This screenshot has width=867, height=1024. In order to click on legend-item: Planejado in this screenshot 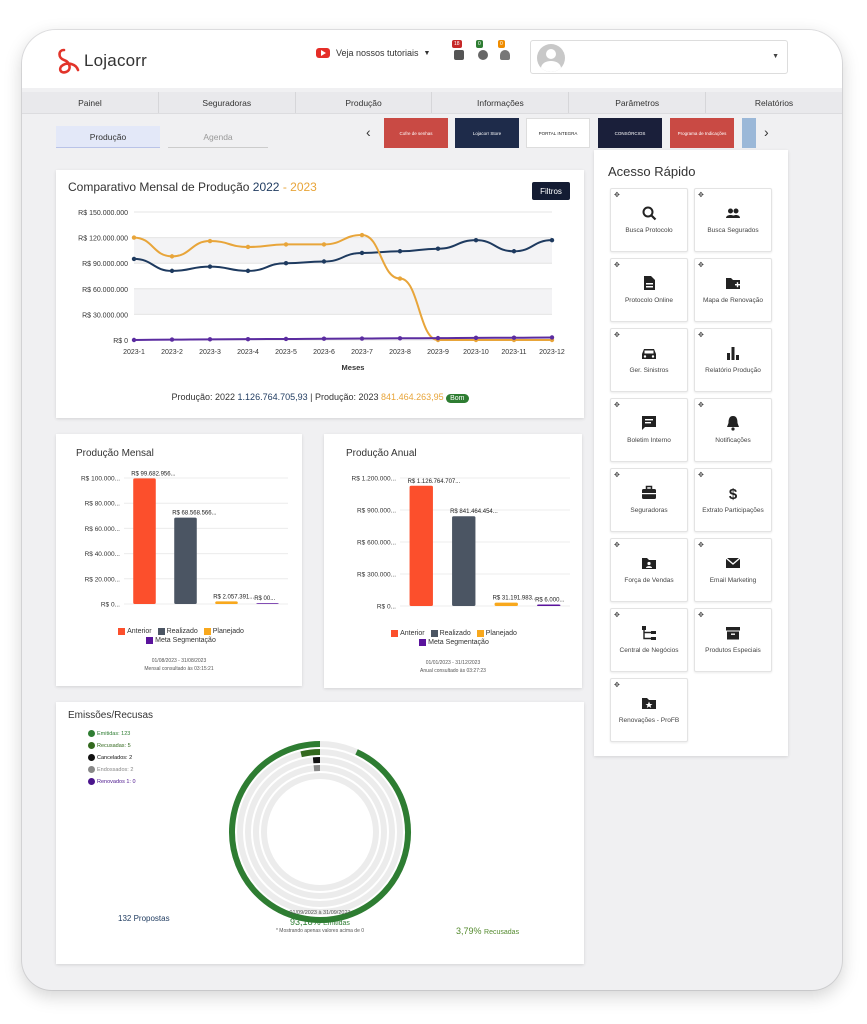, I will do `click(496, 633)`.